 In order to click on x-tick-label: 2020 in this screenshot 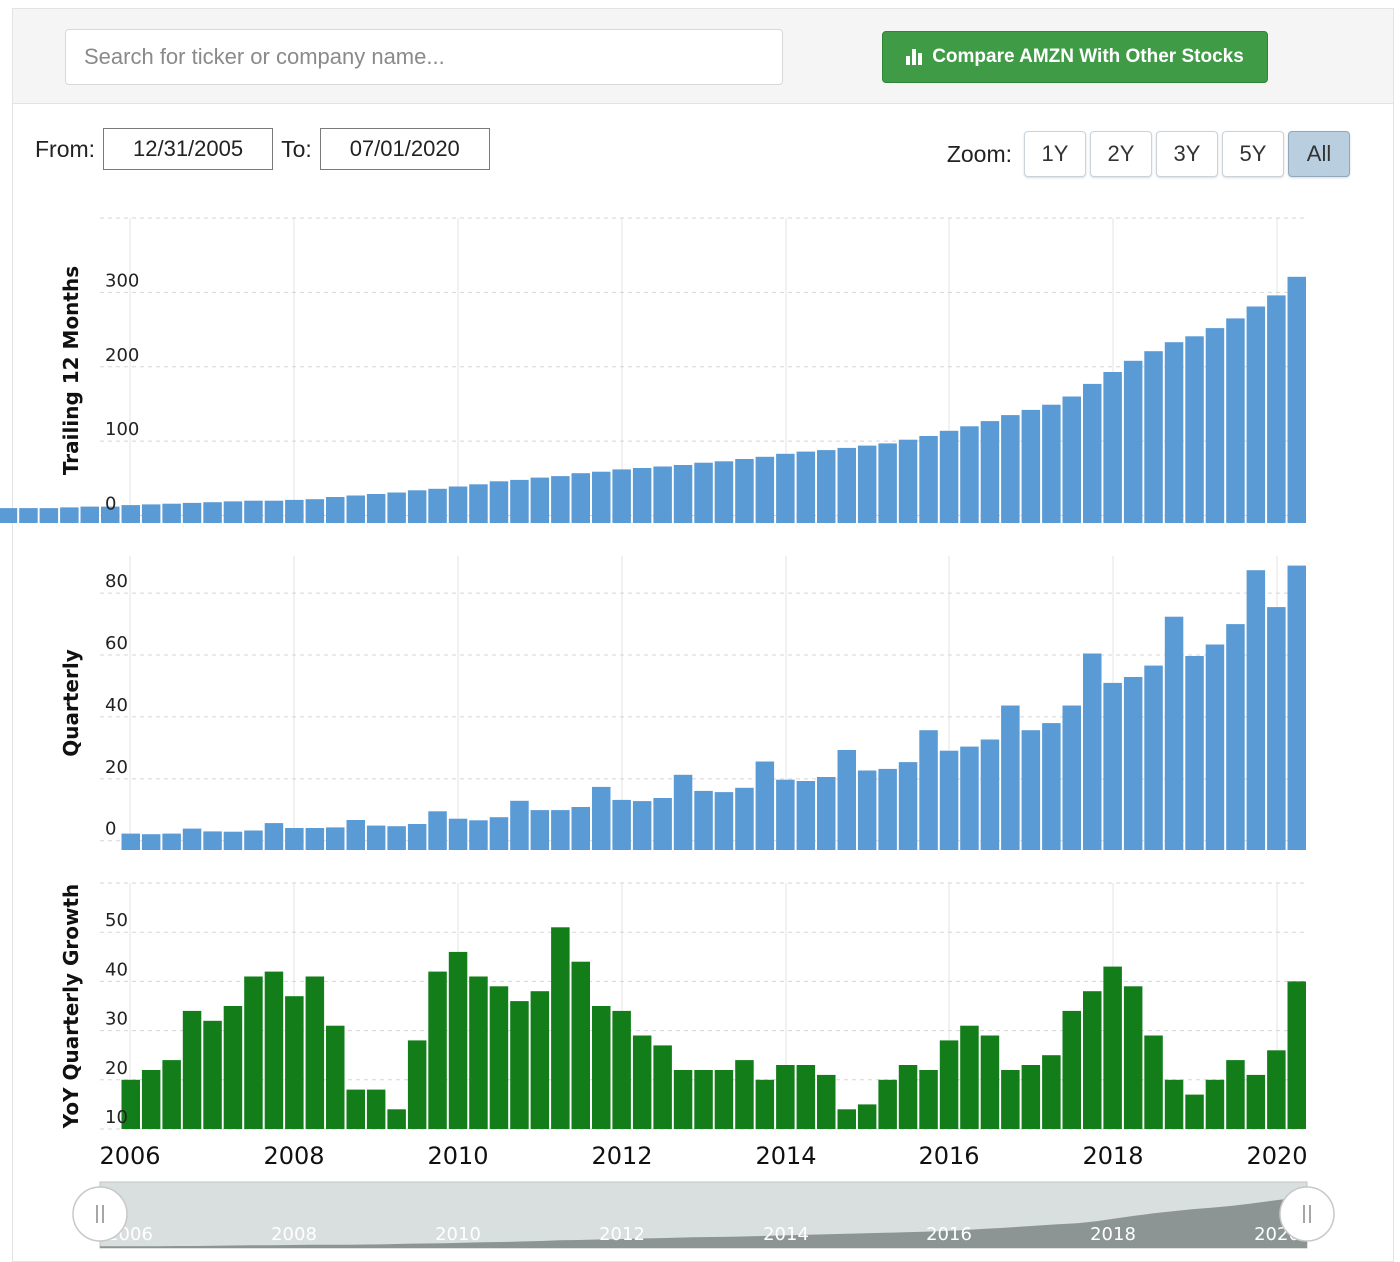, I will do `click(1276, 1156)`.